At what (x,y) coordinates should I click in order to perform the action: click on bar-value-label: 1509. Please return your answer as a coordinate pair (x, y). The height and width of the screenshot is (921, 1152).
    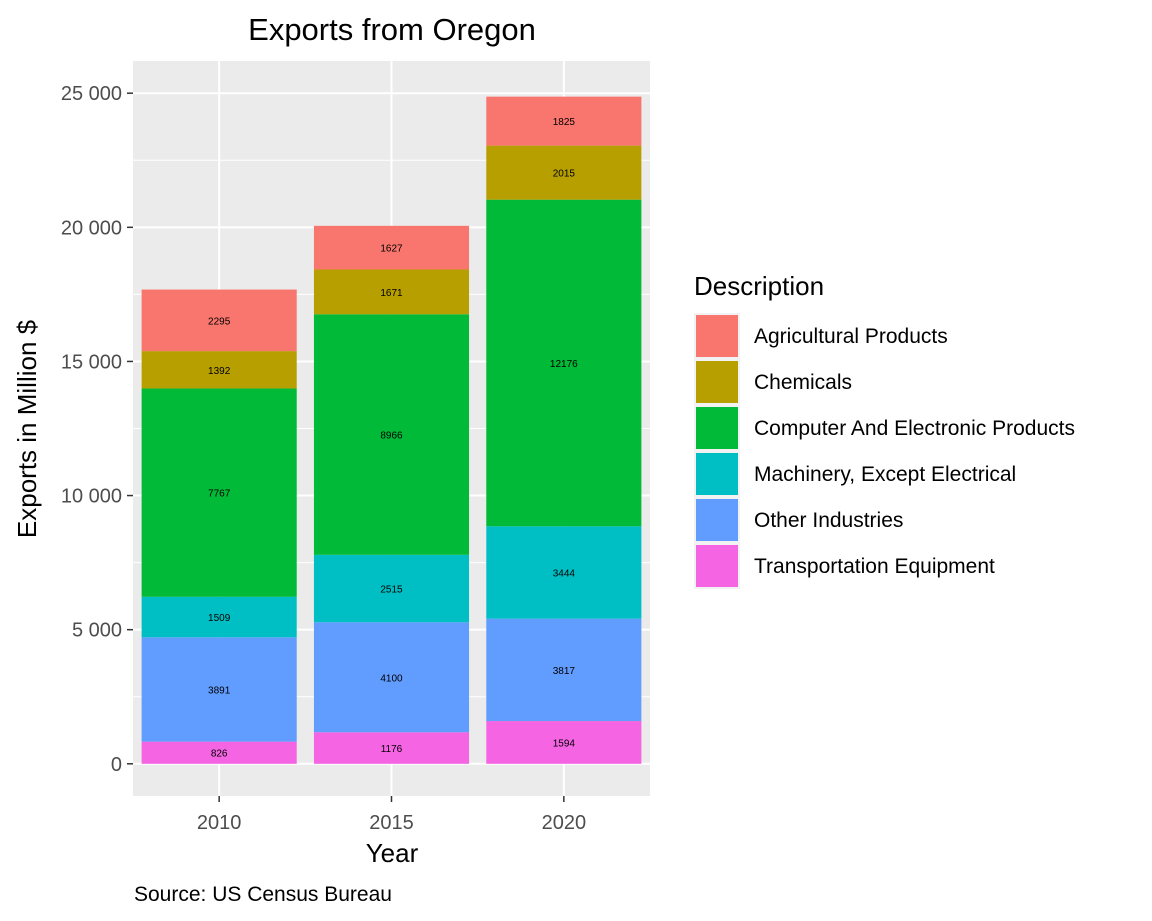
    Looking at the image, I should click on (219, 618).